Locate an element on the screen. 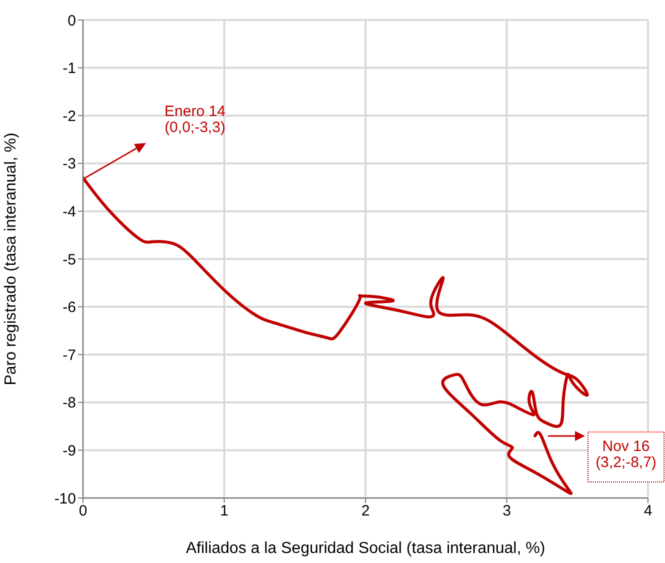 This screenshot has height=563, width=665. y-tick-label: -6 is located at coordinates (69, 307).